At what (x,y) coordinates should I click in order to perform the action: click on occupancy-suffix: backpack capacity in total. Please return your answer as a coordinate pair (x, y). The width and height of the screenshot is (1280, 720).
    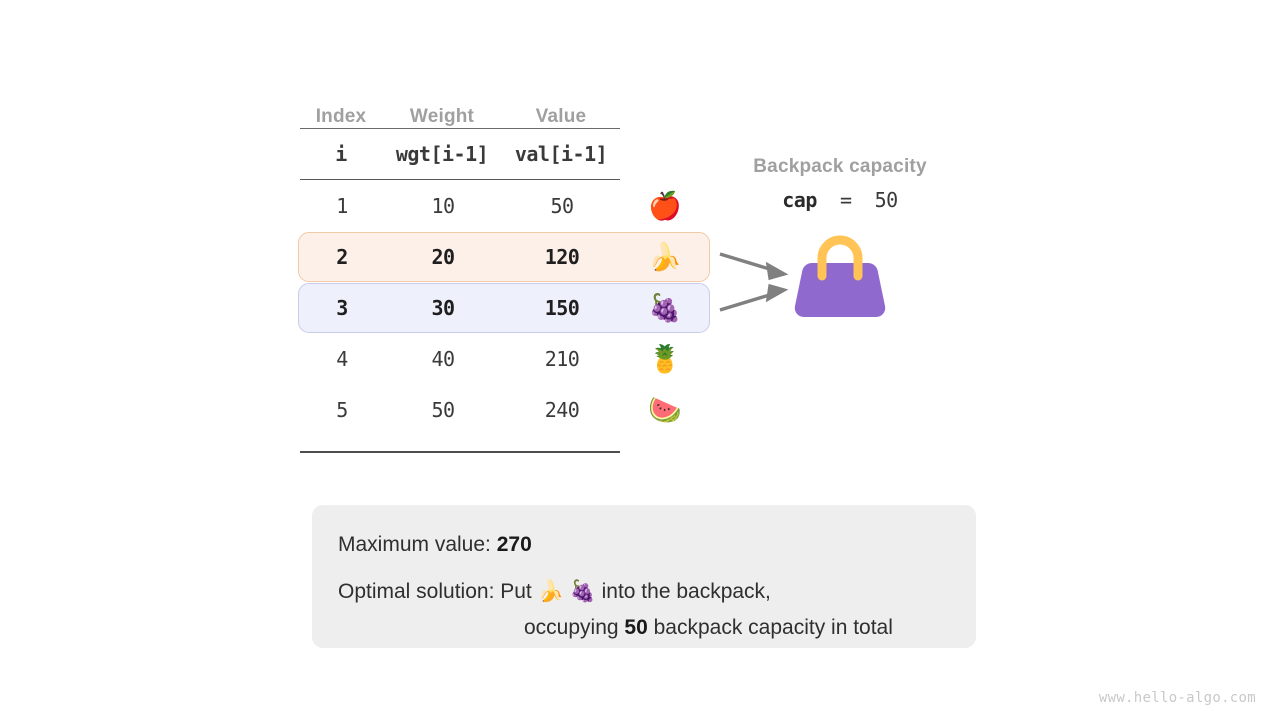
    Looking at the image, I should click on (773, 627).